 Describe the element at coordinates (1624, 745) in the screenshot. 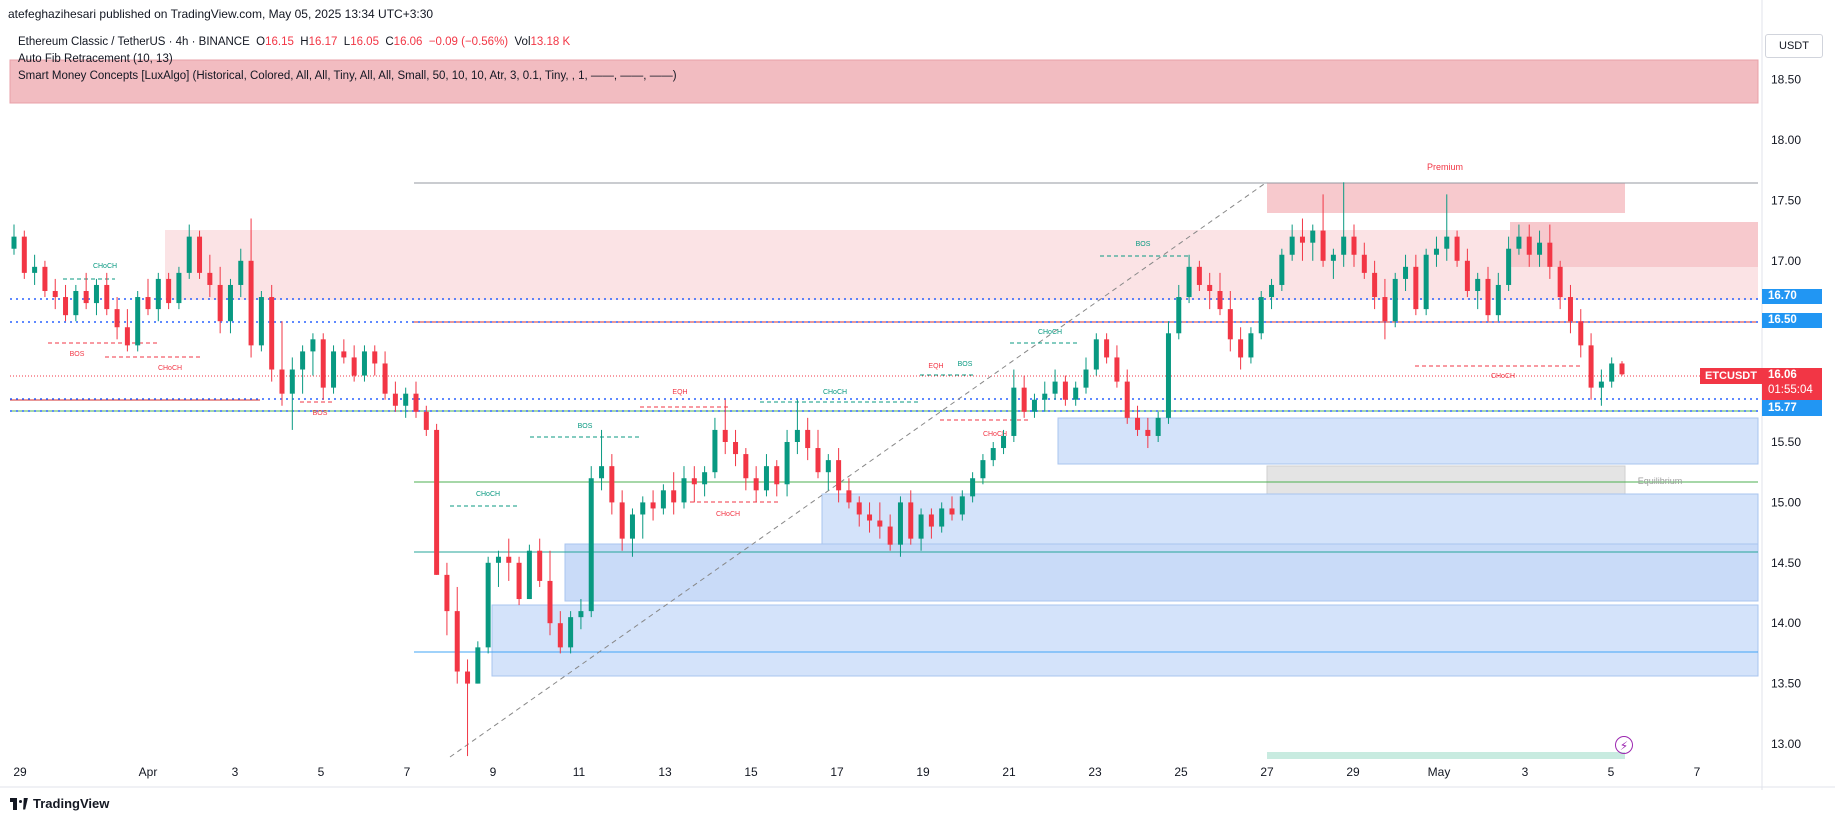

I see `lightning-icon: ⚡` at that location.